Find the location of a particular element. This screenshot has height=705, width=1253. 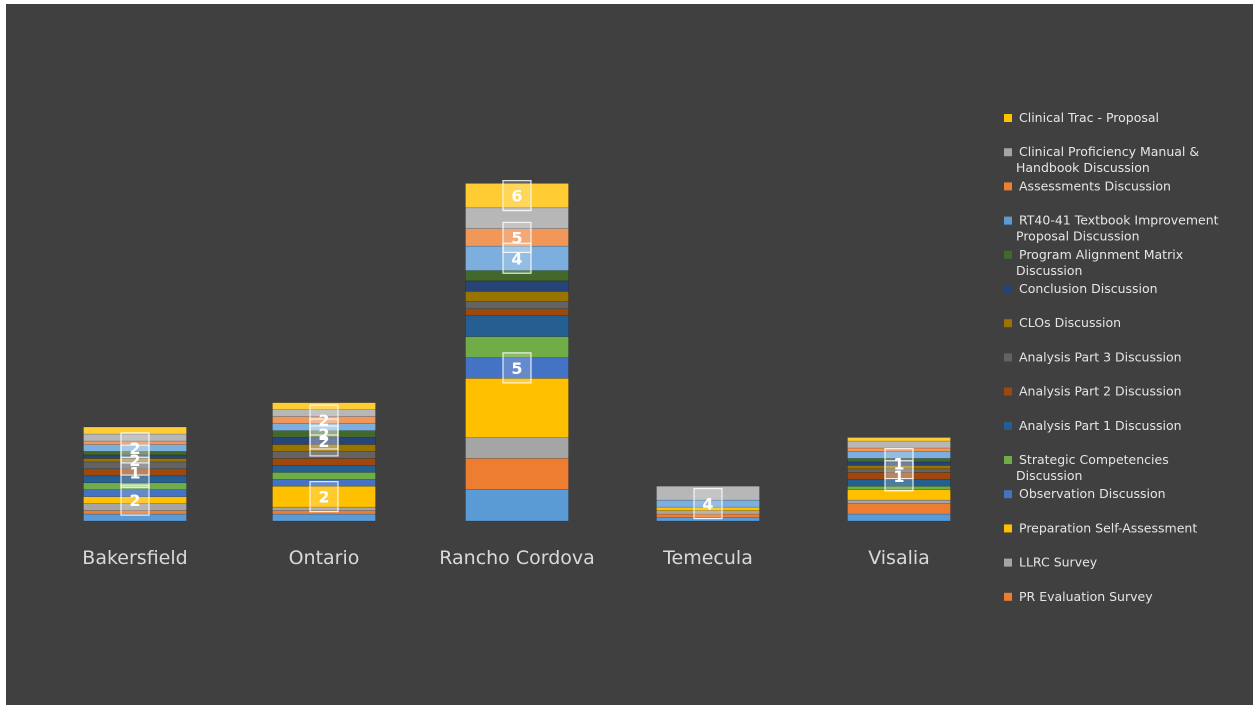

legend-label: Preparation Self-Assessment is located at coordinates (1108, 527).